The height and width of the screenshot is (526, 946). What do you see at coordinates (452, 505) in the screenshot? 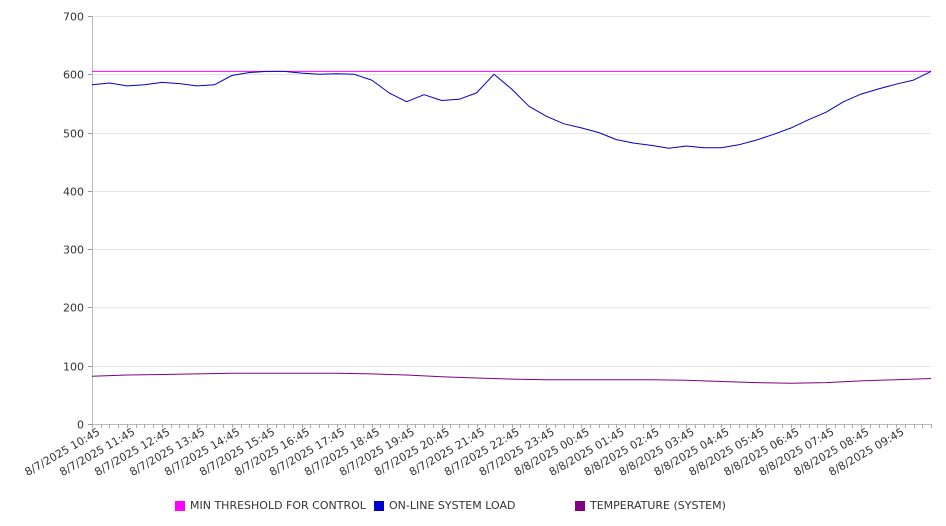
I see `legend-label: ON-LINE SYSTEM LOAD` at bounding box center [452, 505].